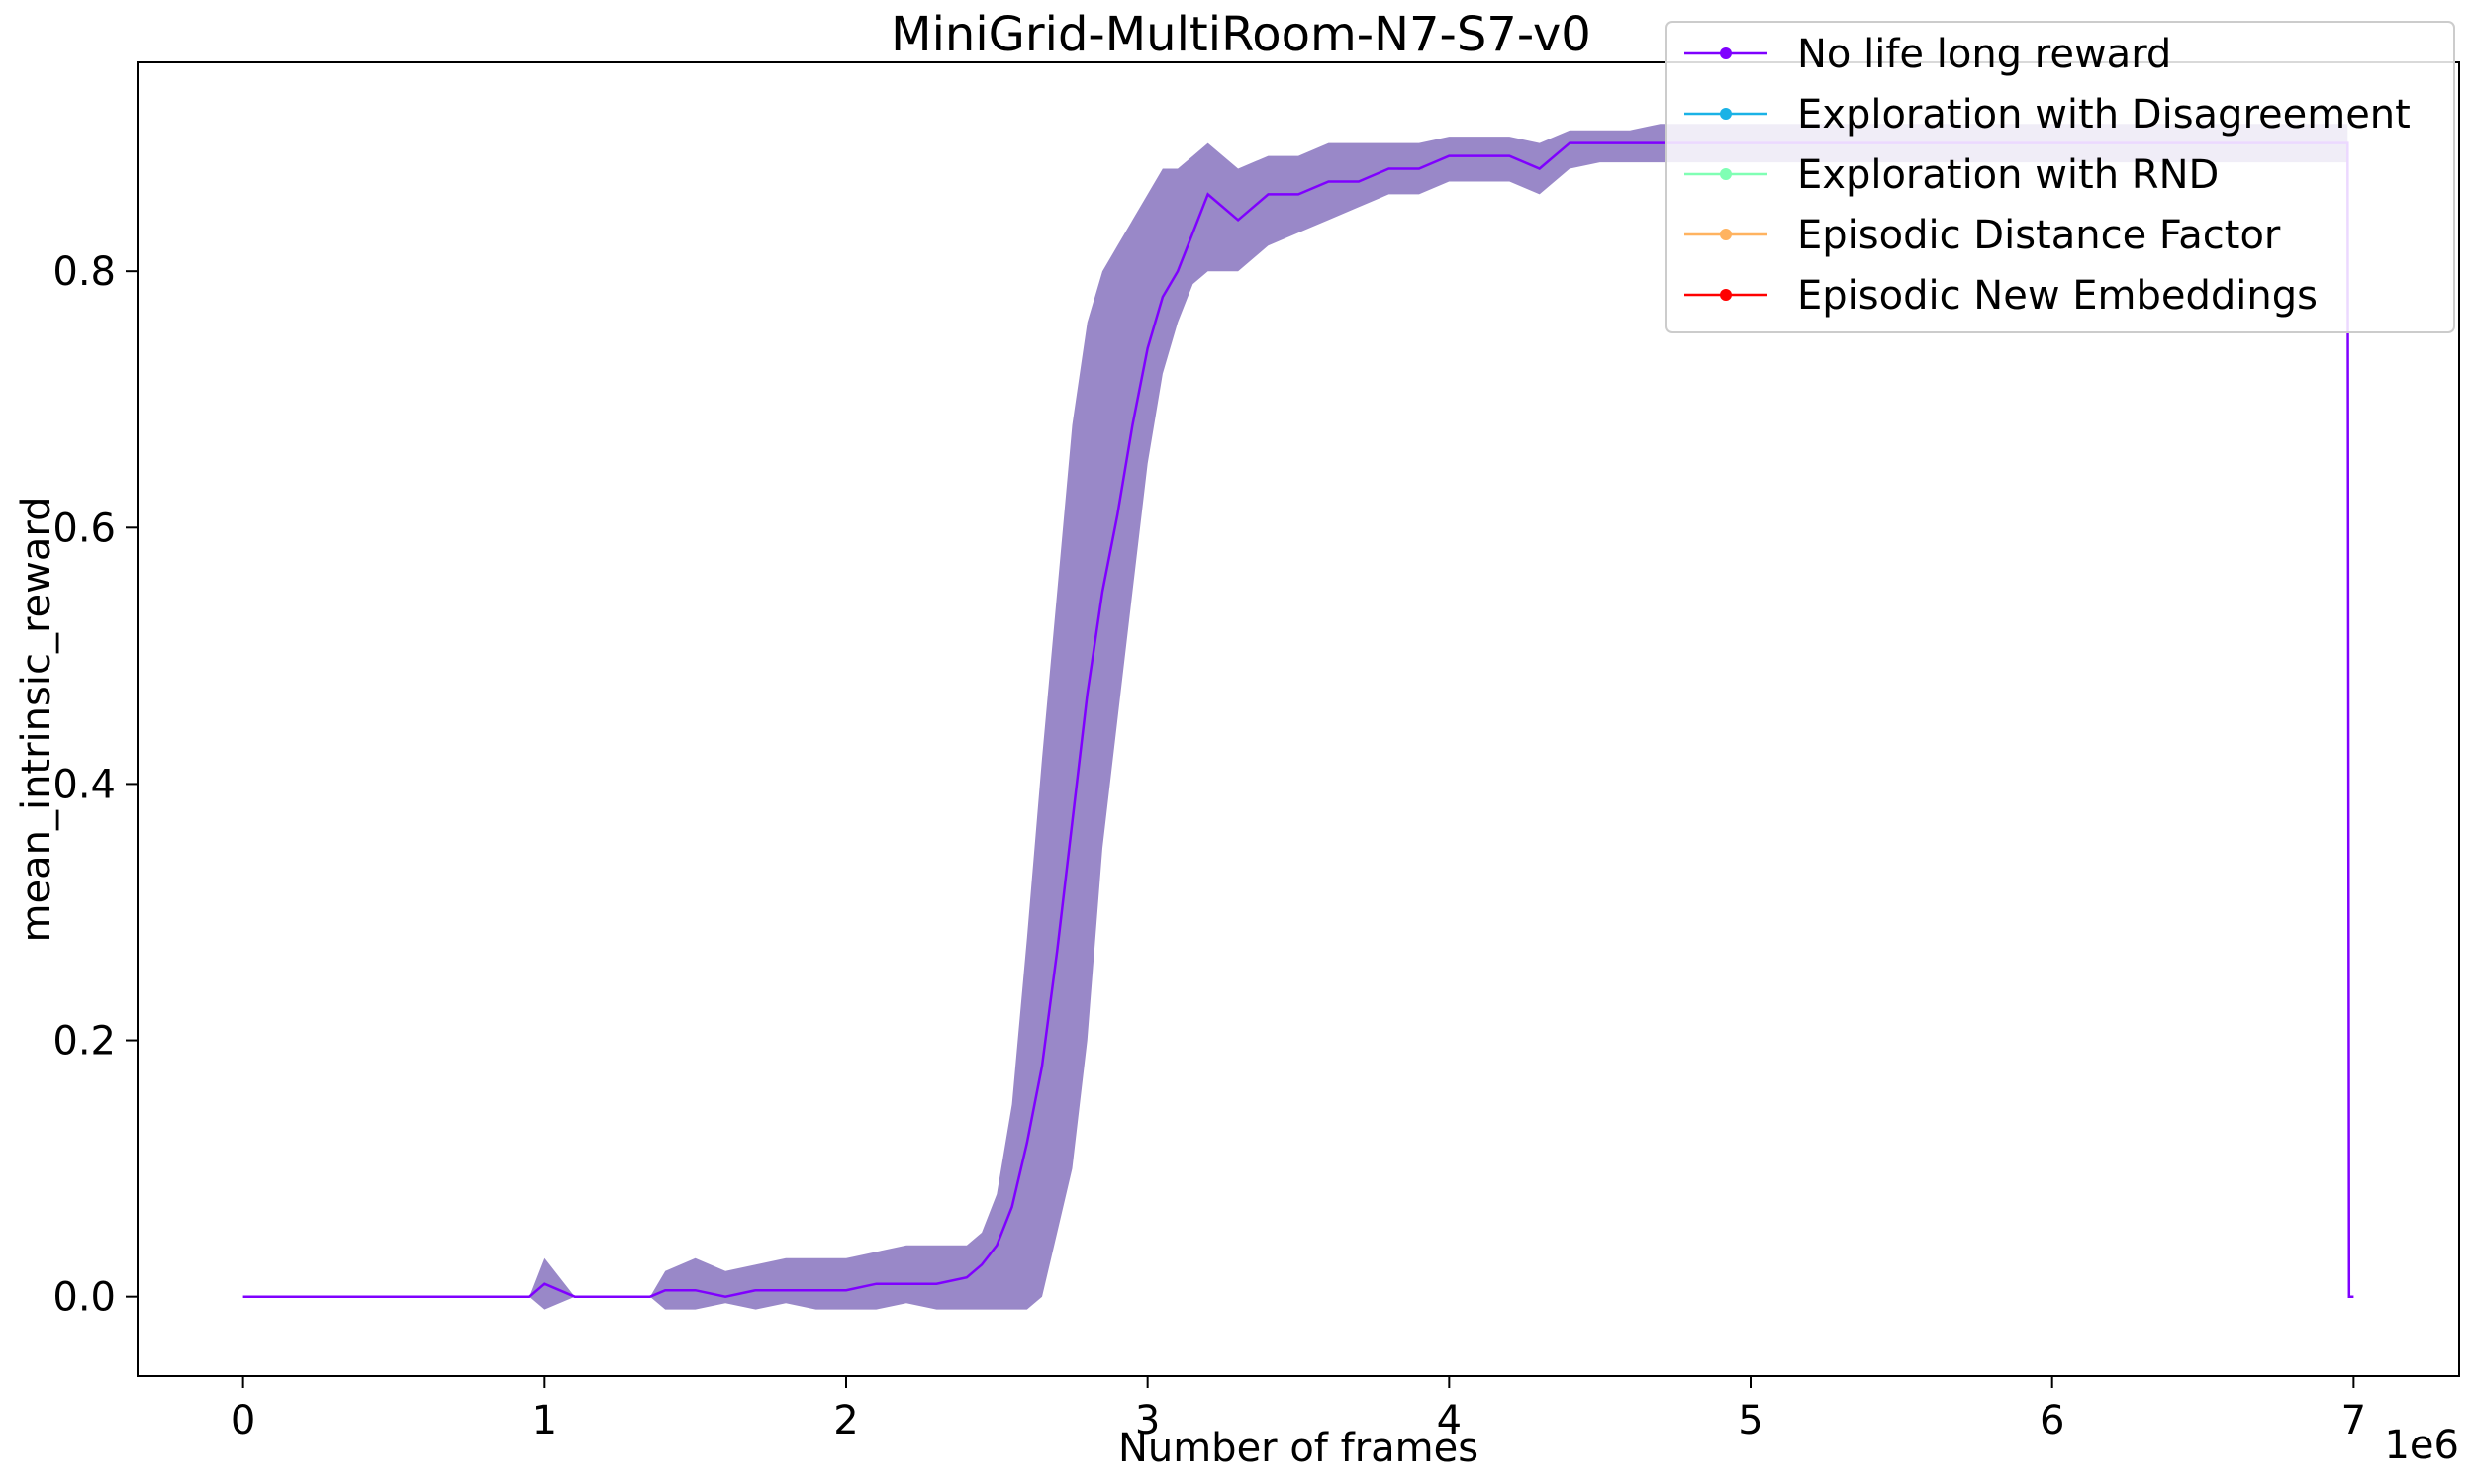  Describe the element at coordinates (84, 1298) in the screenshot. I see `y-tick-label: 0.0` at that location.